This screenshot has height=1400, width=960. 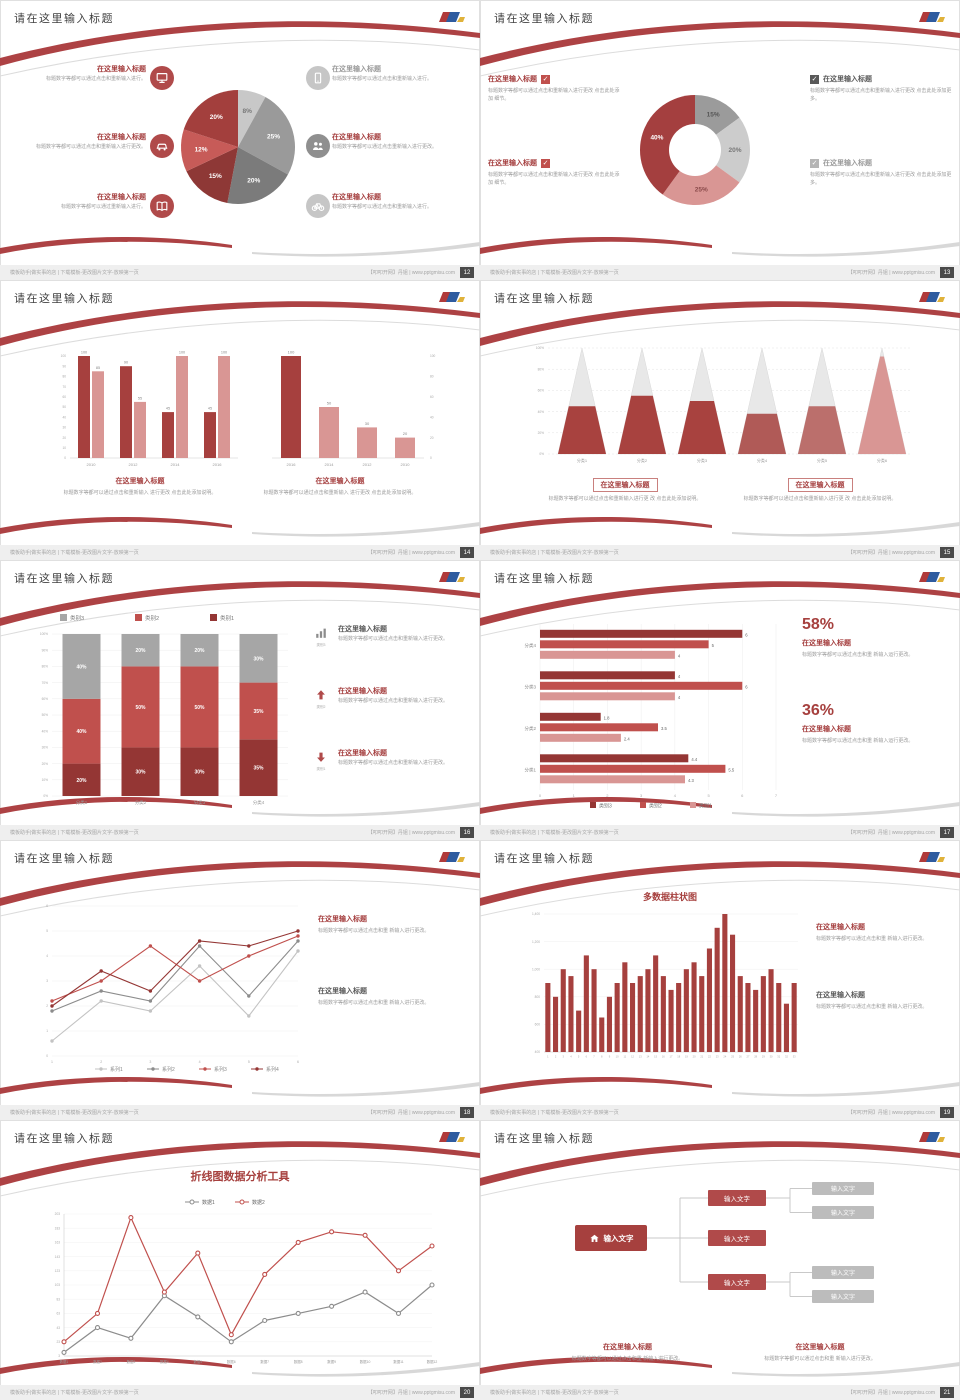 I want to click on chart-text: 70%, so click(x=45, y=683).